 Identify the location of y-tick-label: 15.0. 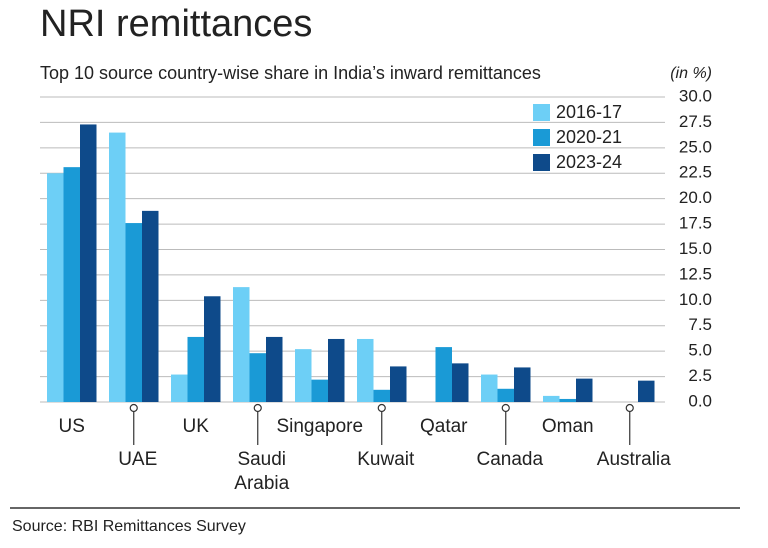
(695, 248).